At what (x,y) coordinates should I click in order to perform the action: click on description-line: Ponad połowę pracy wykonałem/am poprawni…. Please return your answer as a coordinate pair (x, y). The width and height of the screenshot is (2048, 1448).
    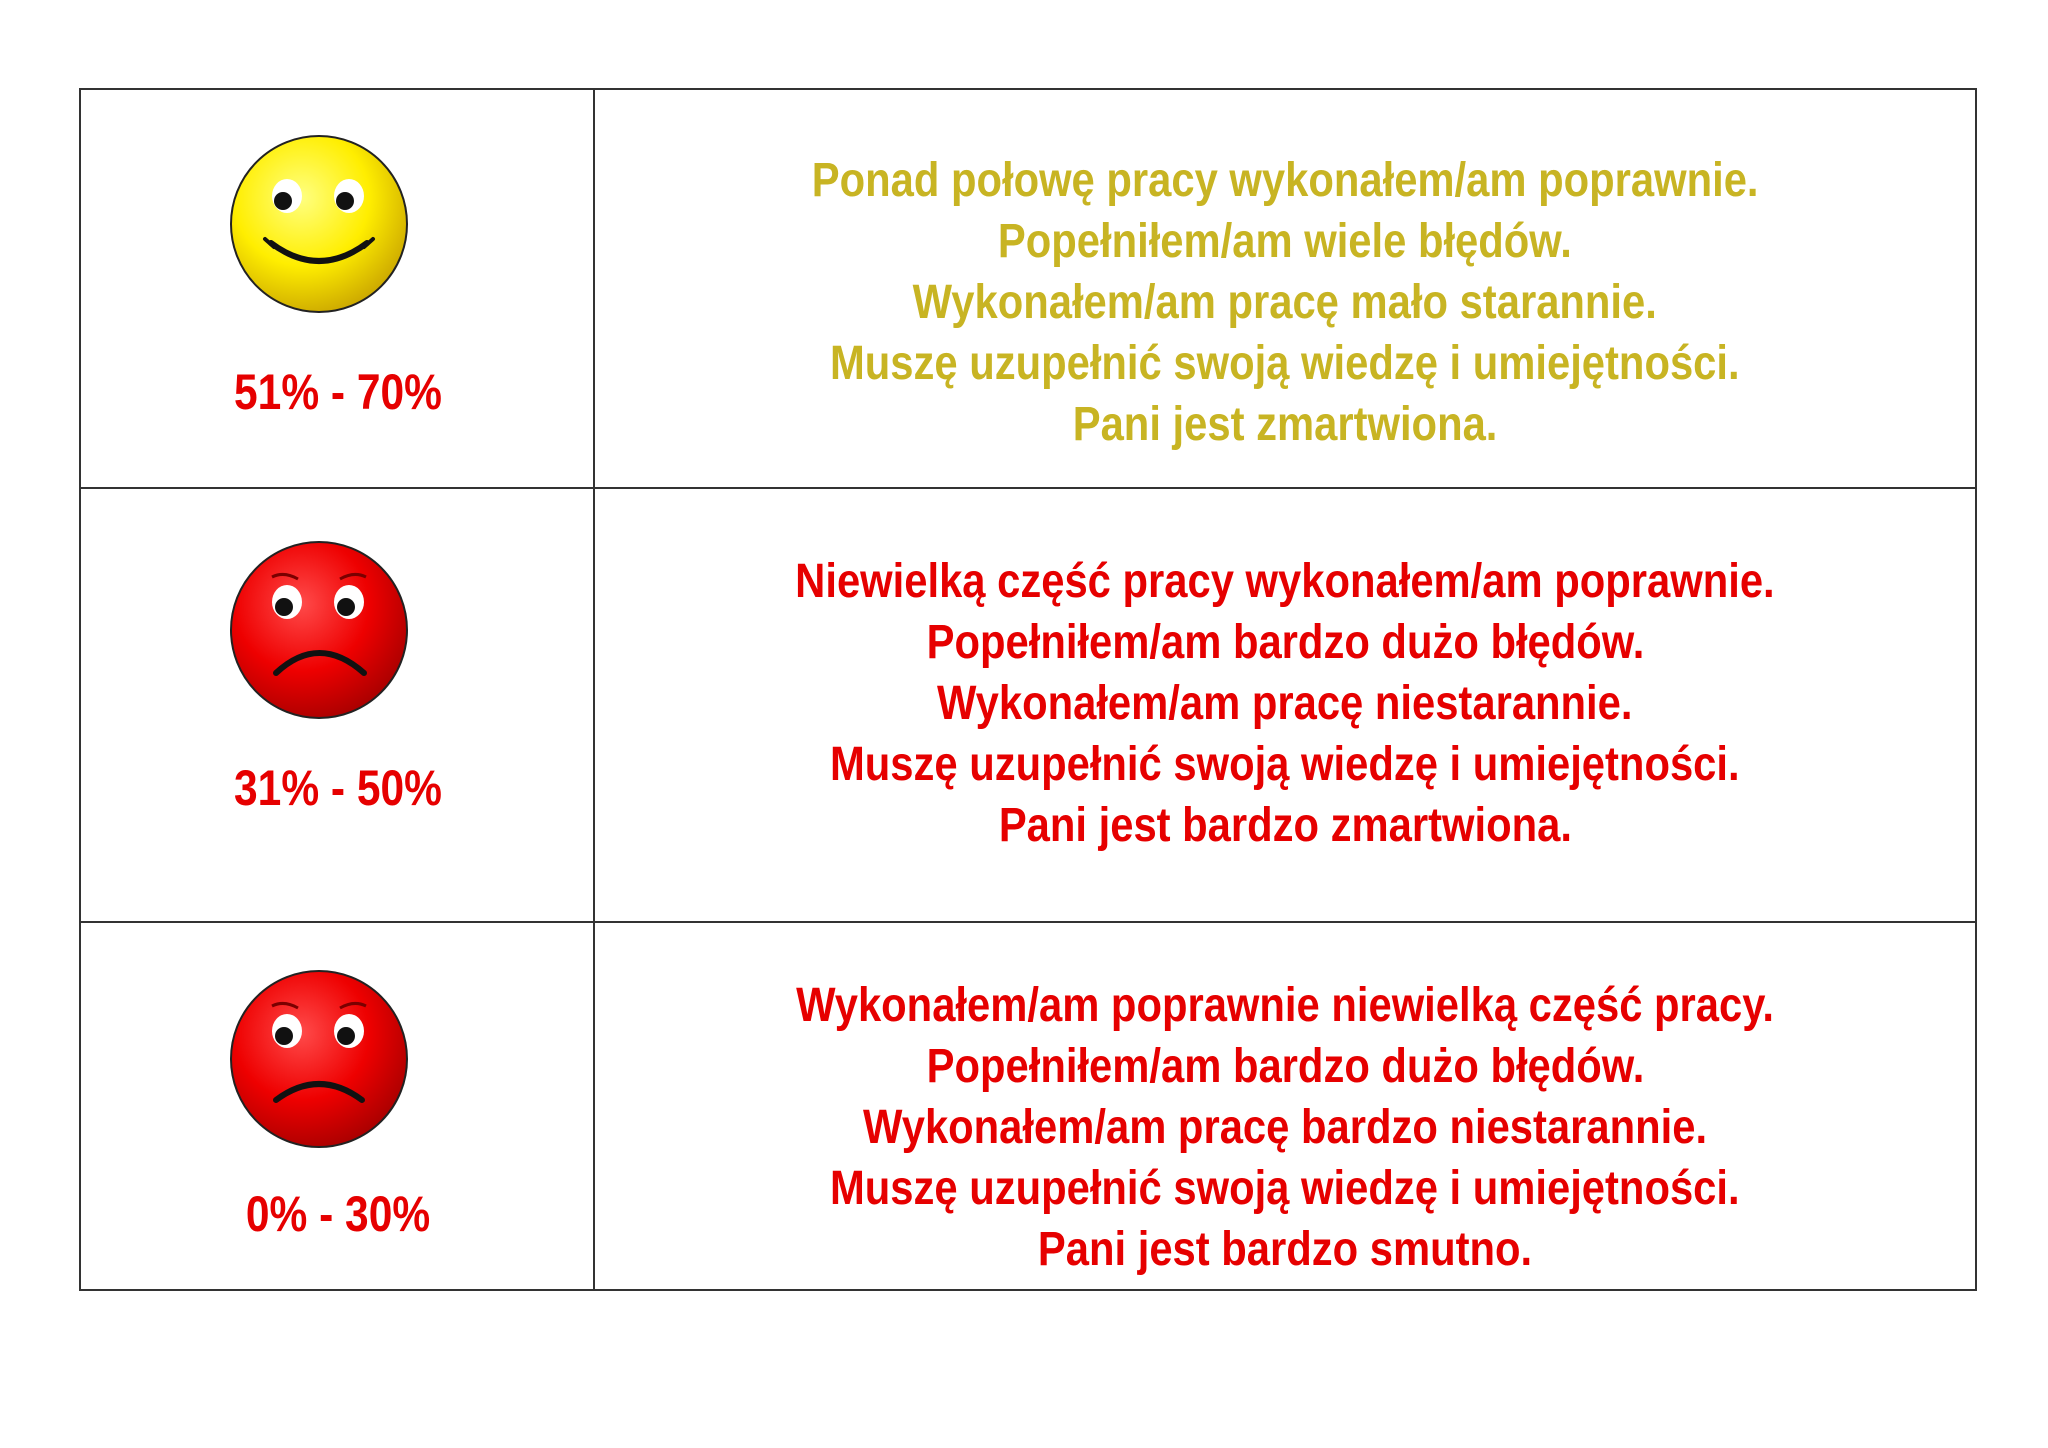
    Looking at the image, I should click on (1285, 180).